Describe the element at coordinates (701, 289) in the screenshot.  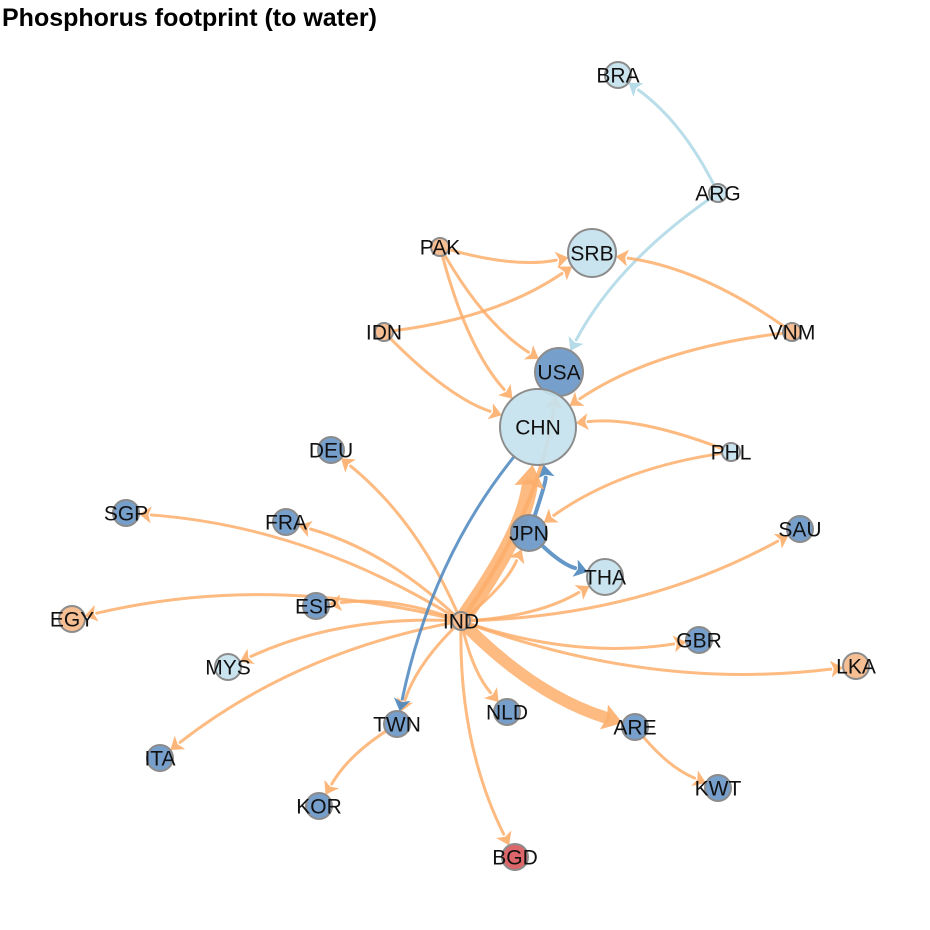
I see `edge-vnm-srb` at that location.